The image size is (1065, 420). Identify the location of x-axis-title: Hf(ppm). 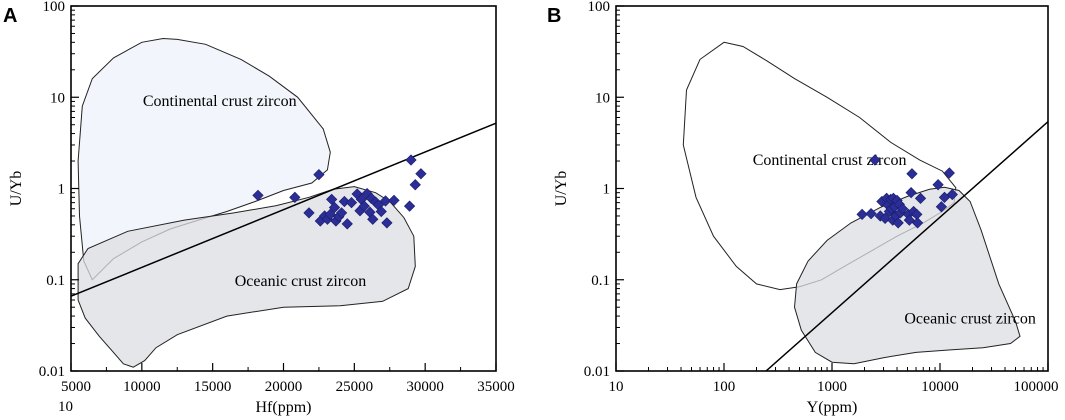
(284, 407).